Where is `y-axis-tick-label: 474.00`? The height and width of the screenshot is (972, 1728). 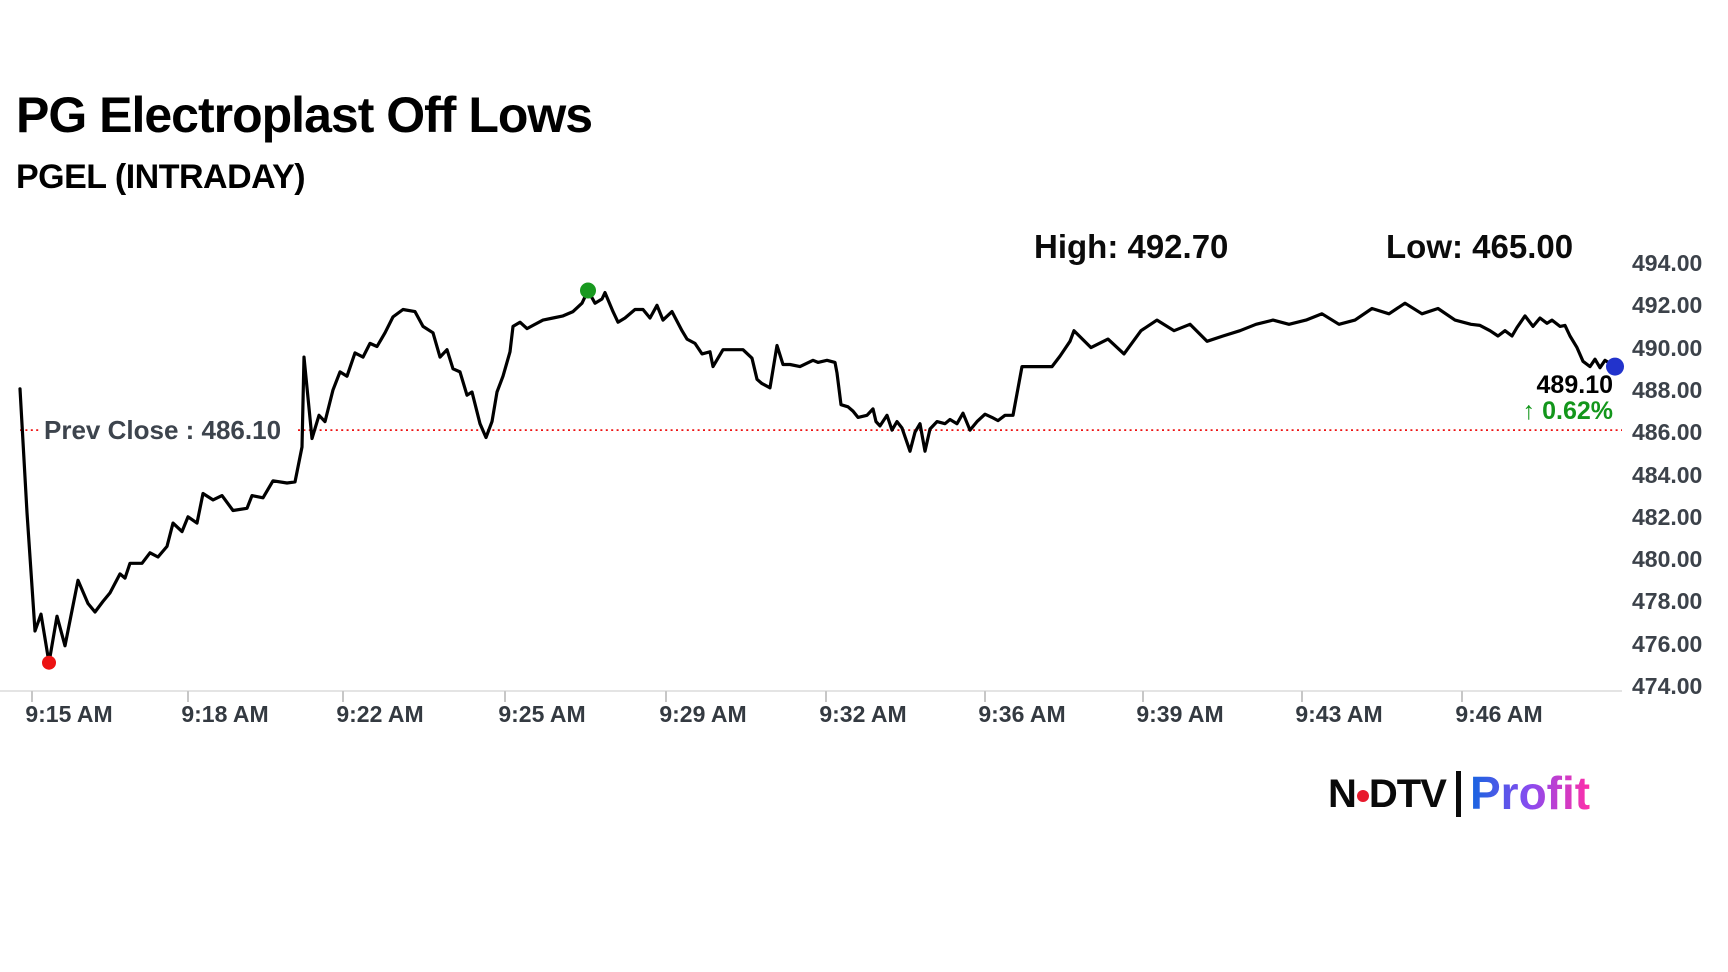 y-axis-tick-label: 474.00 is located at coordinates (1667, 686).